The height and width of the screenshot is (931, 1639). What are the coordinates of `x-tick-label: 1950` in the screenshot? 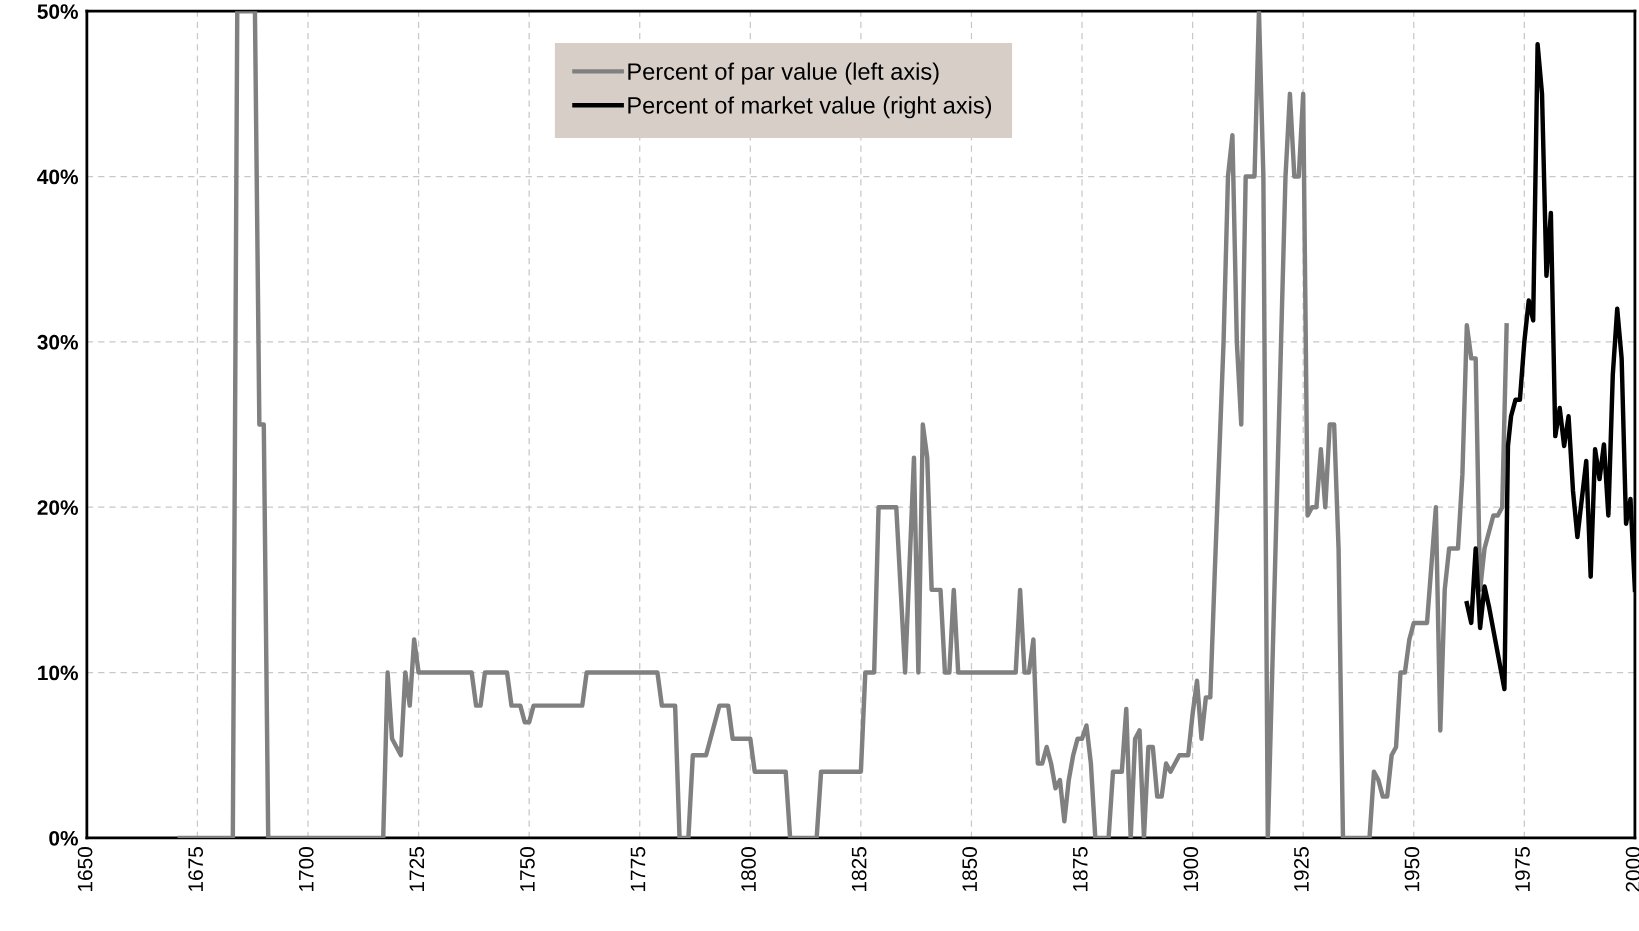 It's located at (1412, 869).